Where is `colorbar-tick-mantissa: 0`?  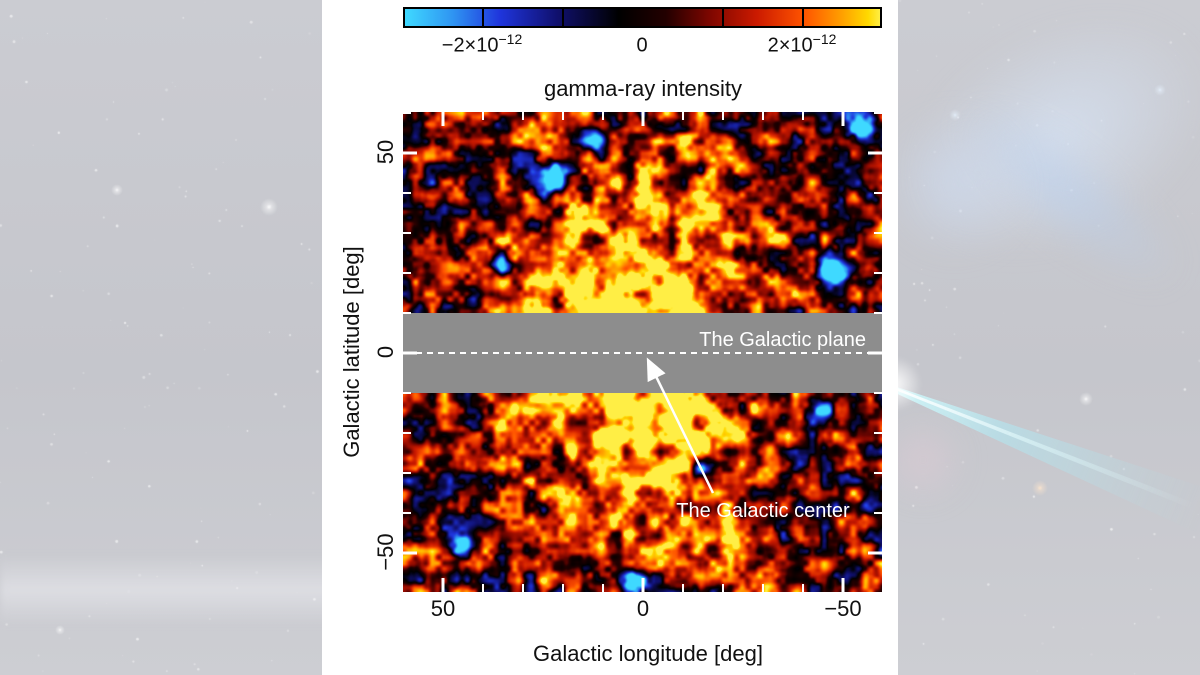 colorbar-tick-mantissa: 0 is located at coordinates (642, 45).